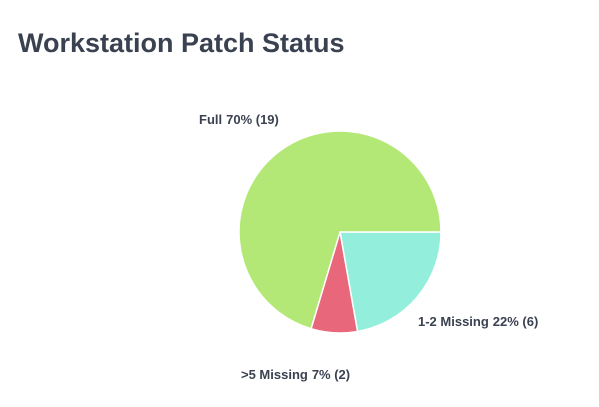  I want to click on pie-slice, so click(390, 282).